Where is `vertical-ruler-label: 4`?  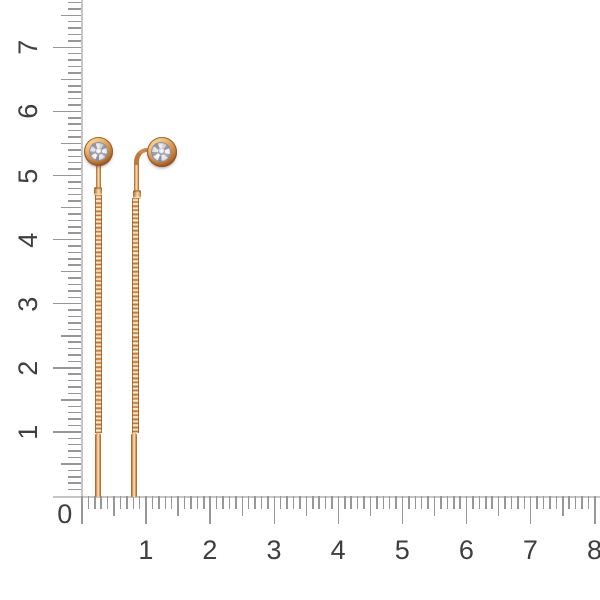 vertical-ruler-label: 4 is located at coordinates (28, 239).